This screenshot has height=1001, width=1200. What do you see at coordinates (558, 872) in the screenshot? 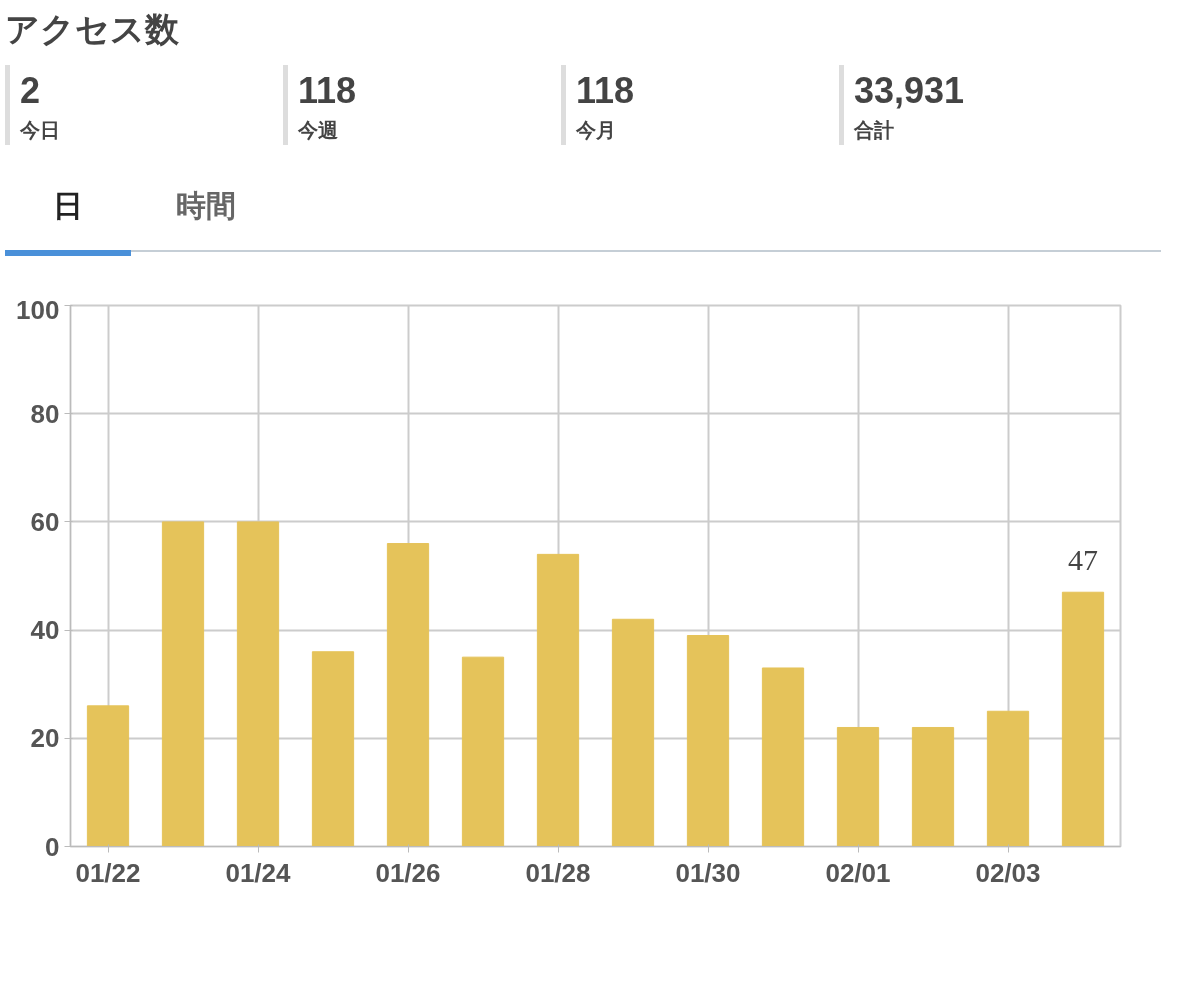
I see `x-tick-label: 01/28` at bounding box center [558, 872].